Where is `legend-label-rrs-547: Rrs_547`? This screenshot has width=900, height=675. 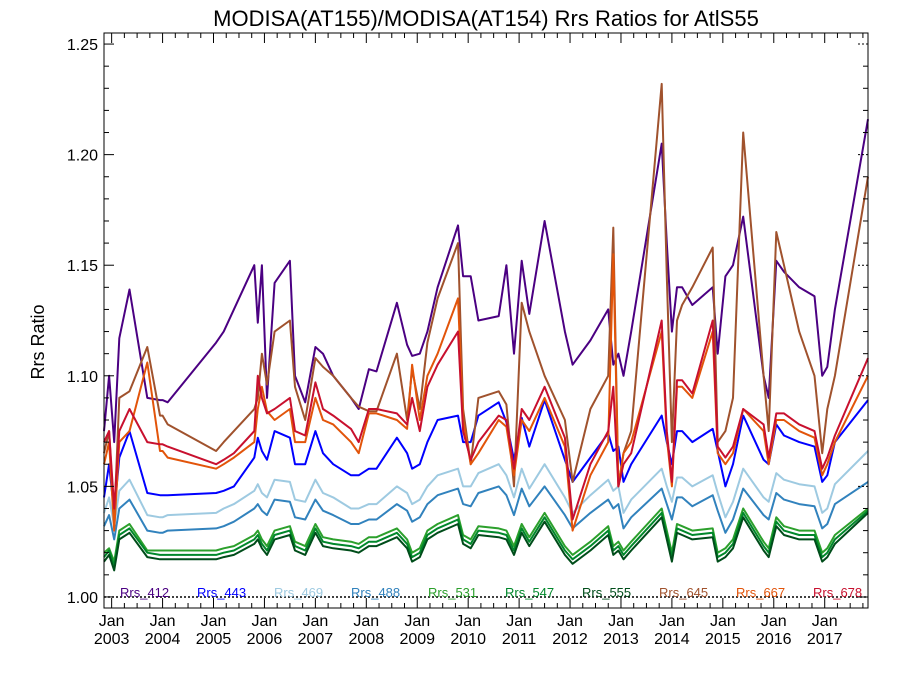 legend-label-rrs-547: Rrs_547 is located at coordinates (529, 592).